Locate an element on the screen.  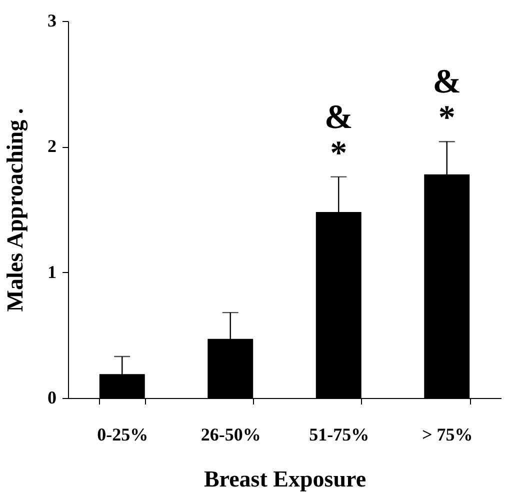
x-tick-label: 51-75% is located at coordinates (339, 434).